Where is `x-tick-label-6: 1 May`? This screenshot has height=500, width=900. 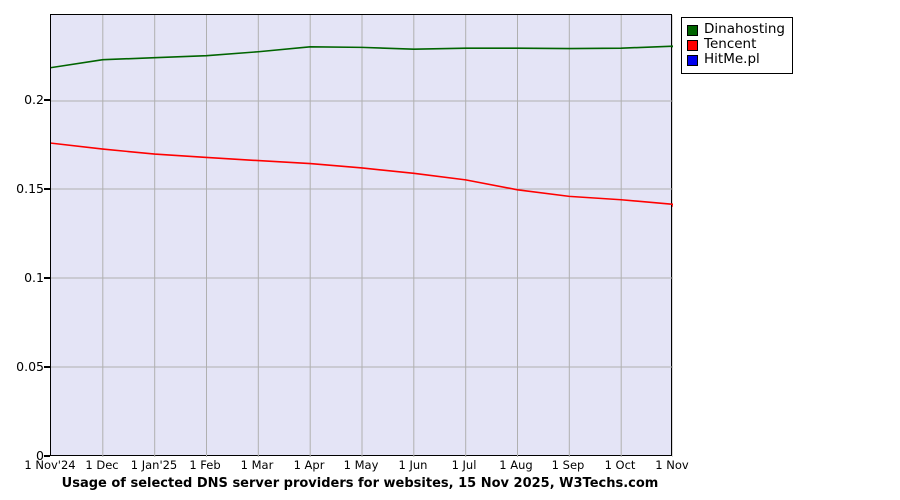 x-tick-label-6: 1 May is located at coordinates (361, 465).